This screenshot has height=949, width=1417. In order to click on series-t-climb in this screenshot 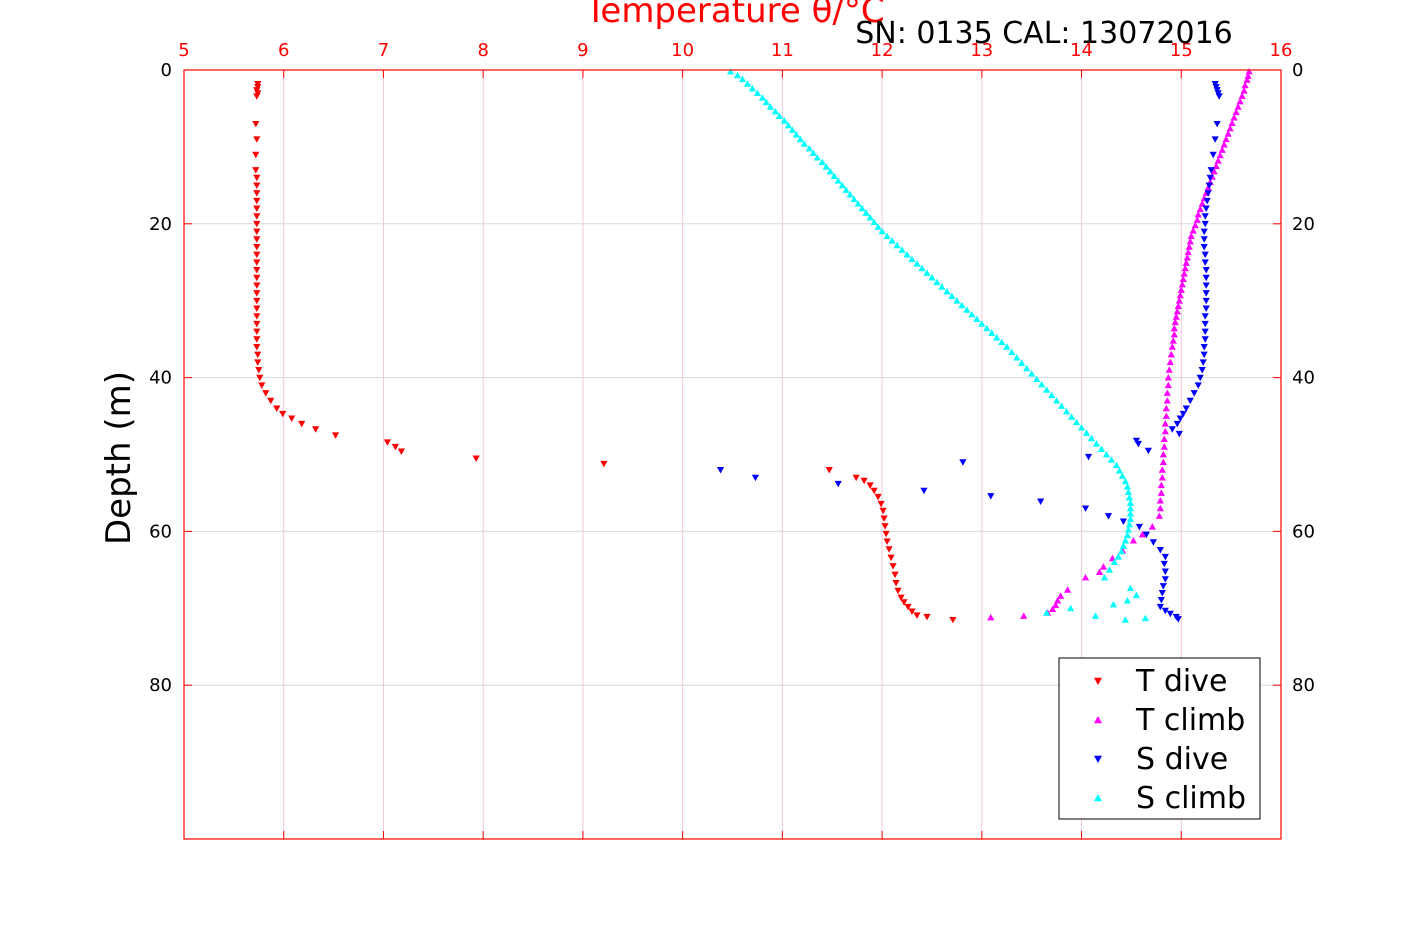, I will do `click(1120, 344)`.